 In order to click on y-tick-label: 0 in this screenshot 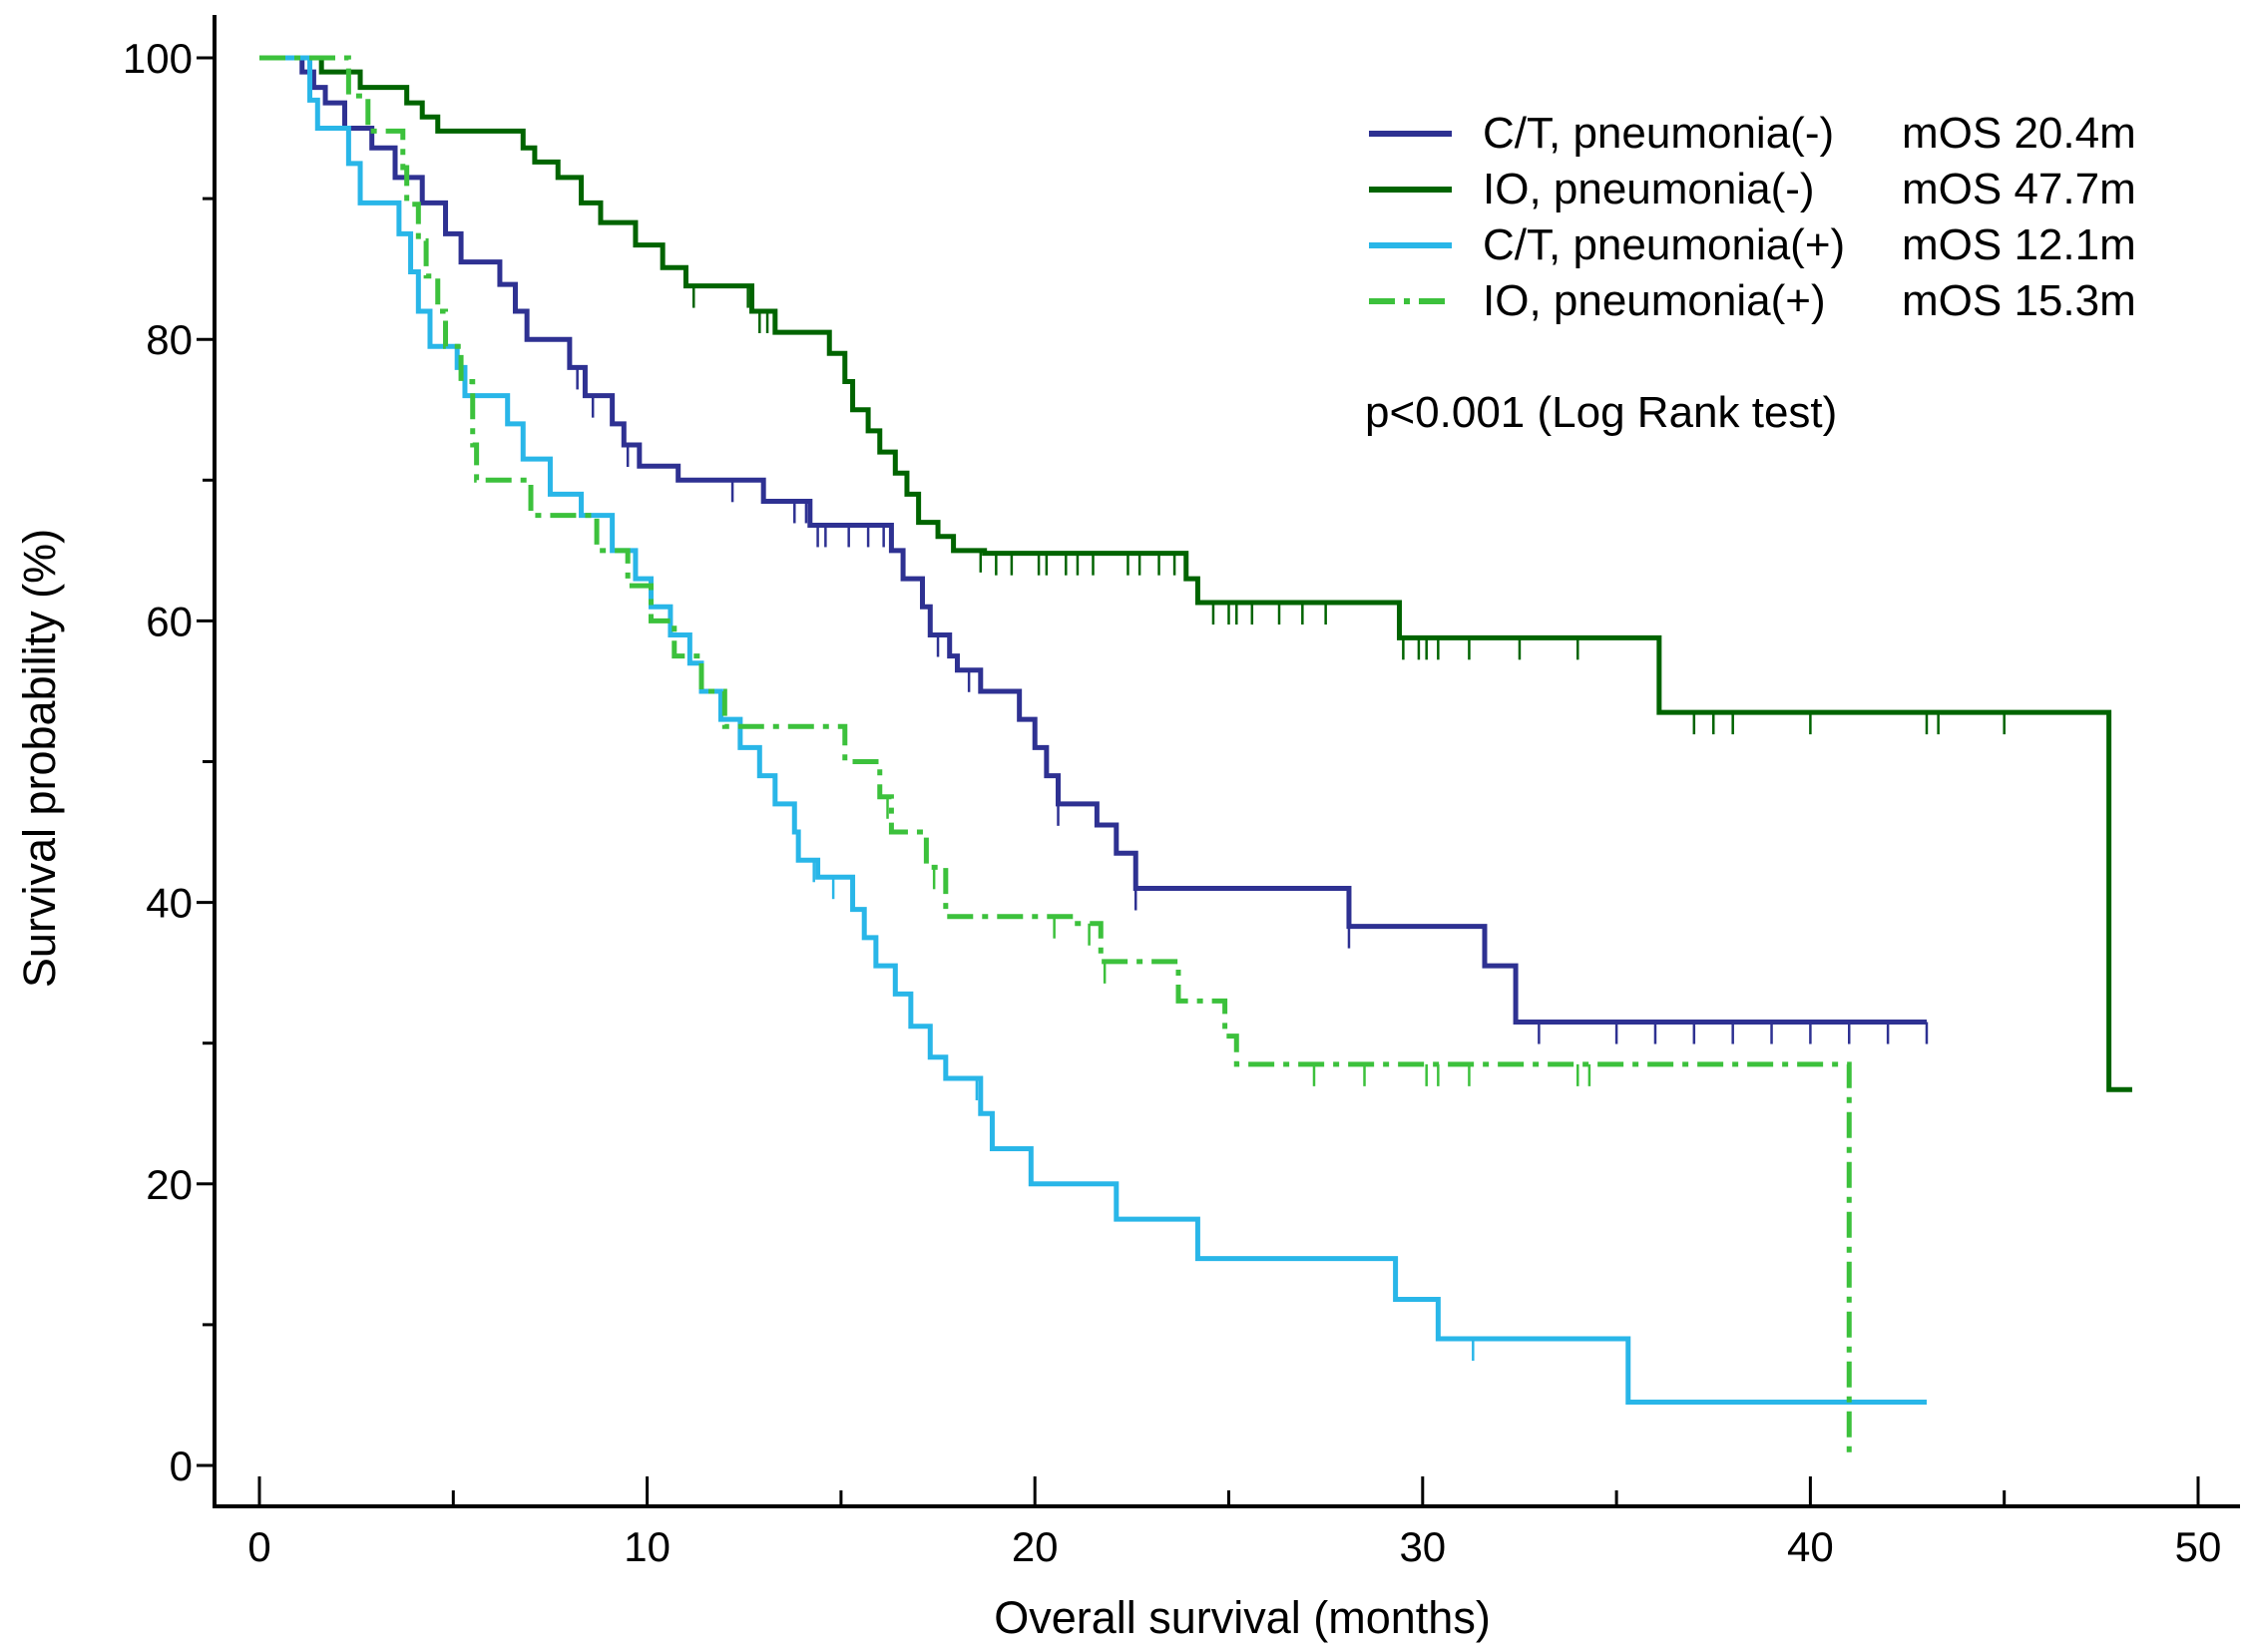, I will do `click(181, 1466)`.